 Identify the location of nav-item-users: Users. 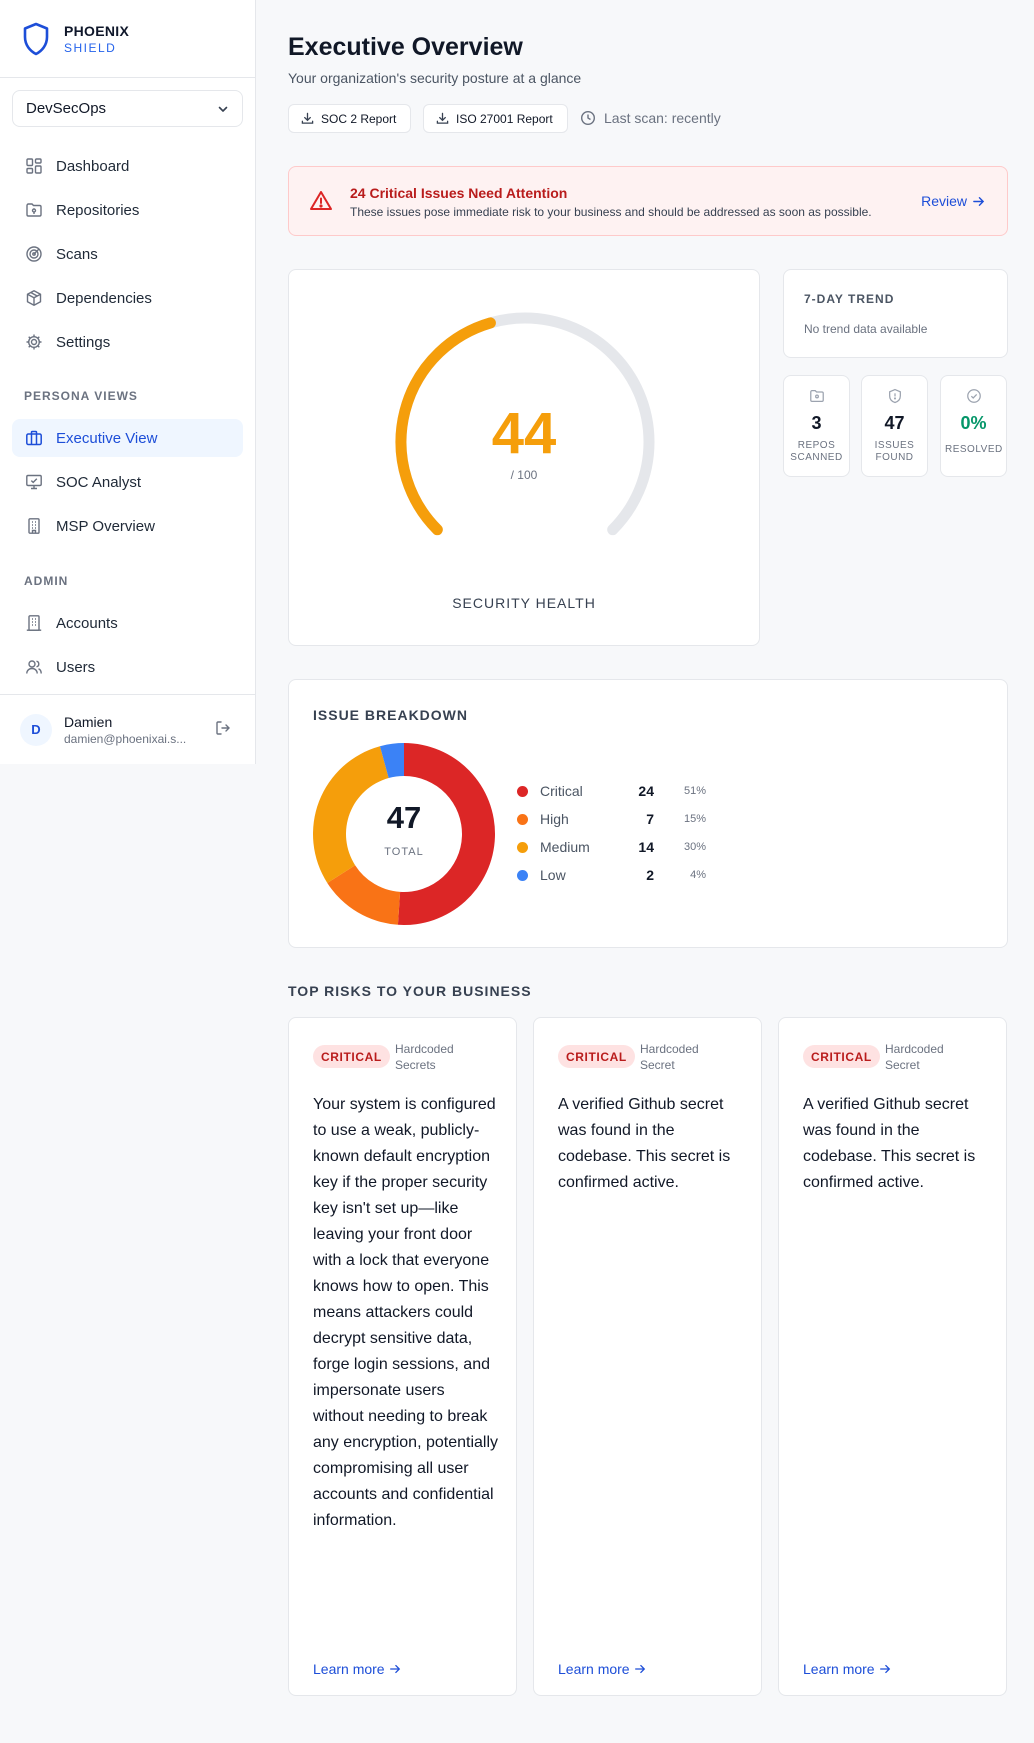
(127, 667).